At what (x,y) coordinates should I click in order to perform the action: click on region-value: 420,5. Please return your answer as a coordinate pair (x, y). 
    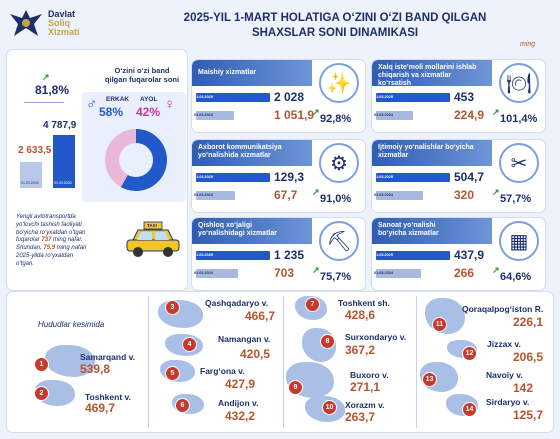
    Looking at the image, I should click on (255, 354).